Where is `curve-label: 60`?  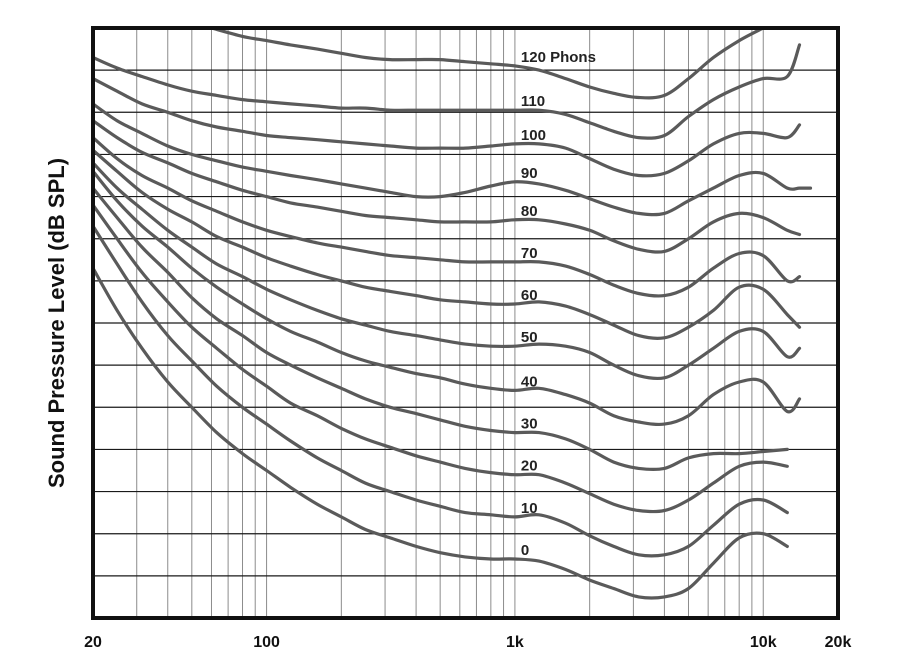 curve-label: 60 is located at coordinates (529, 295).